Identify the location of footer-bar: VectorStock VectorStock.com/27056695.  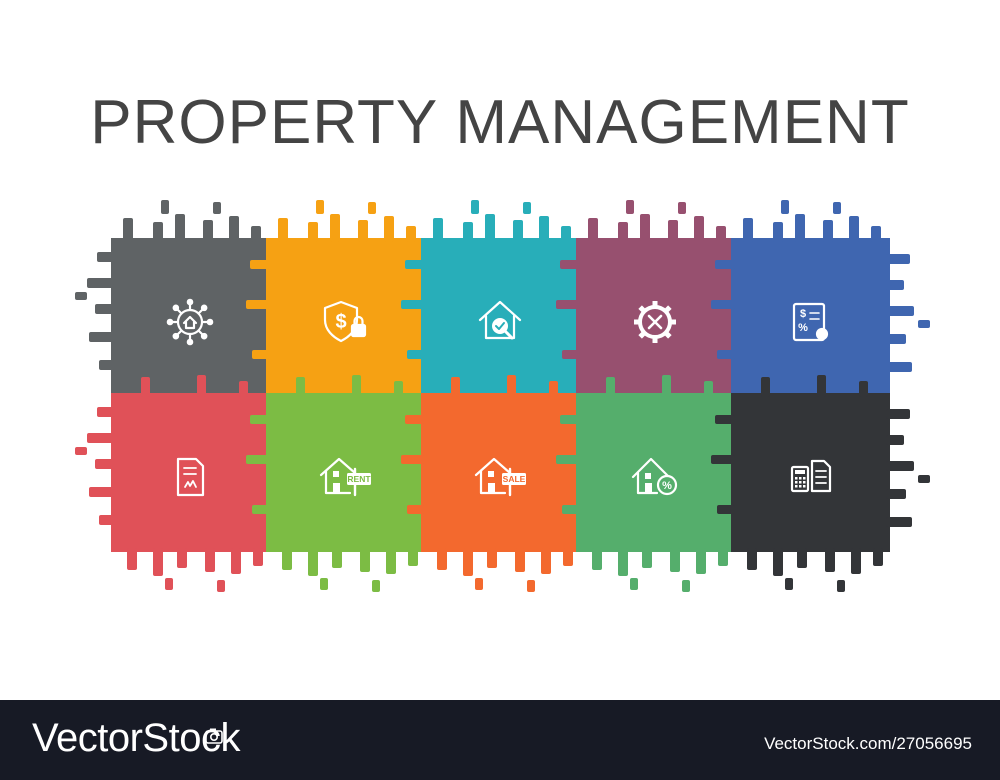
(500, 740).